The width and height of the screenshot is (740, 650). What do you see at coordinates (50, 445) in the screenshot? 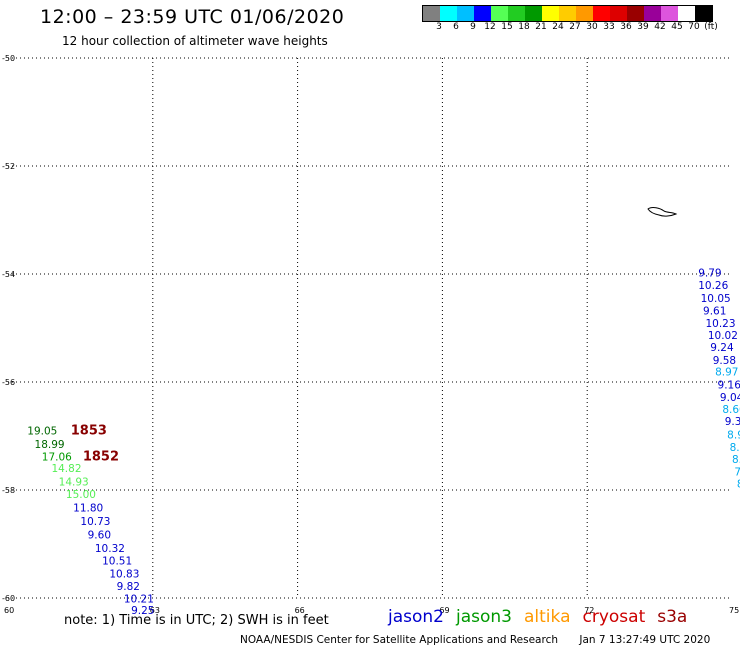
I see `wave-height-label: 18.99` at bounding box center [50, 445].